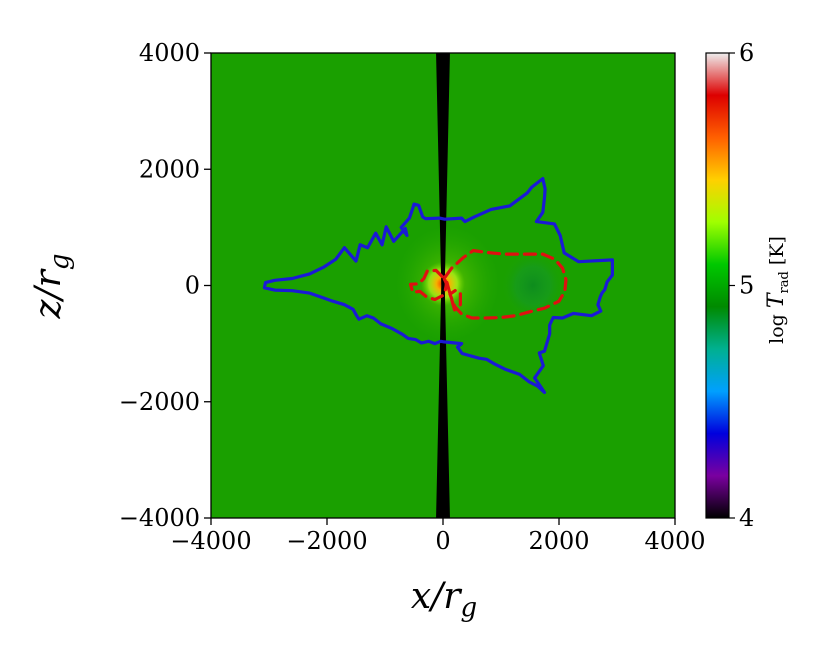 The width and height of the screenshot is (830, 664). What do you see at coordinates (210, 541) in the screenshot?
I see `x-tick-label: −4000` at bounding box center [210, 541].